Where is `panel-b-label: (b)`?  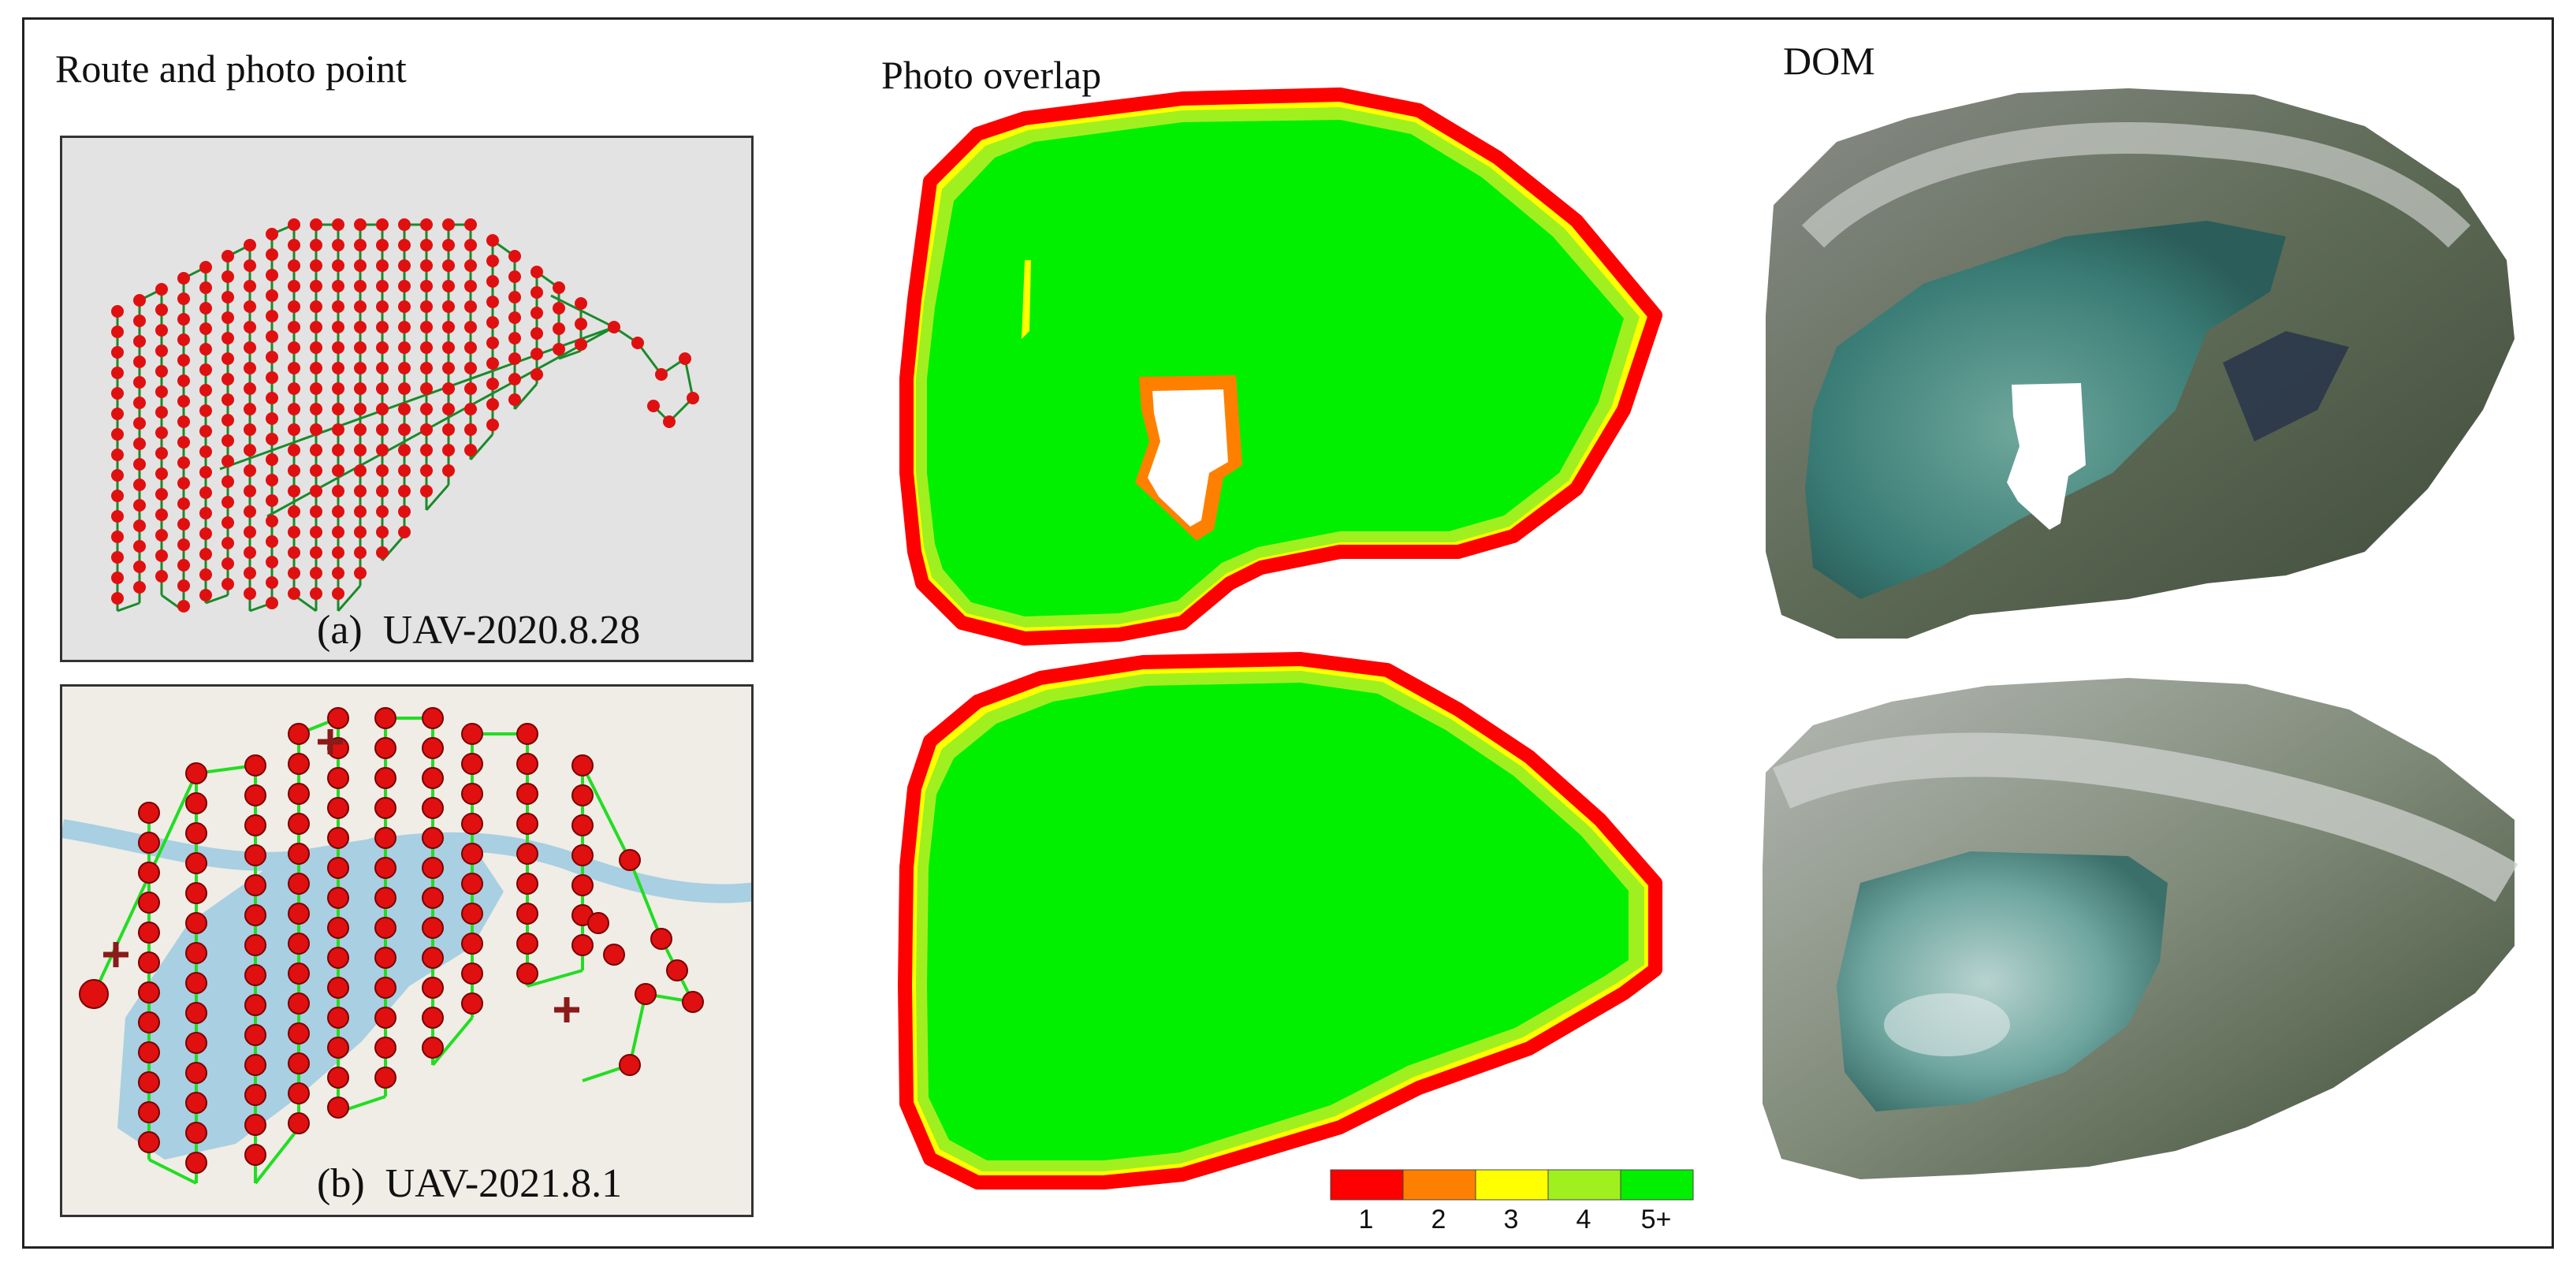 panel-b-label: (b) is located at coordinates (341, 1183).